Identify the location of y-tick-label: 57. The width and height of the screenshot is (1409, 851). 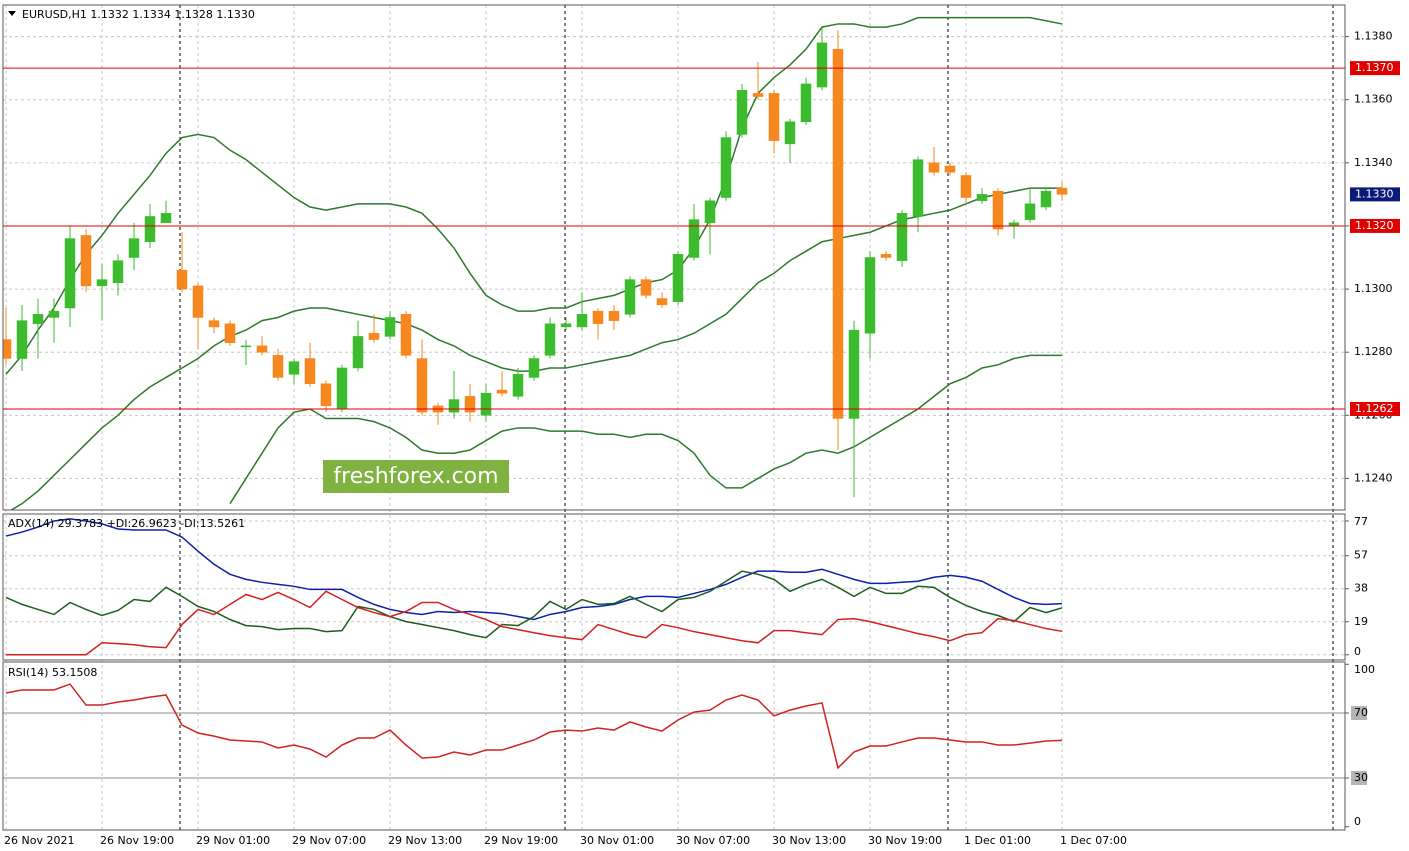
(1361, 555).